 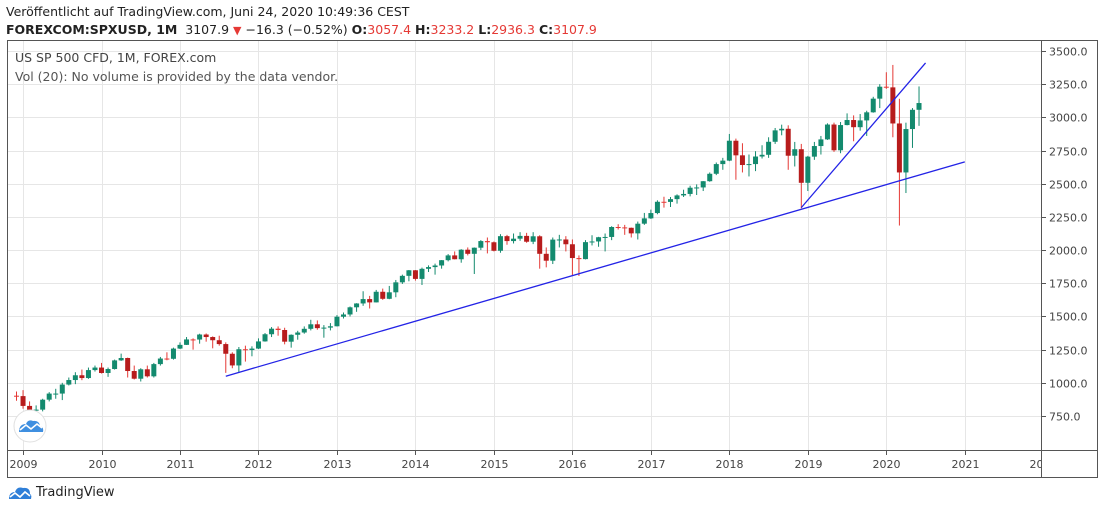 I want to click on x-tick-label: 2018, so click(x=730, y=464).